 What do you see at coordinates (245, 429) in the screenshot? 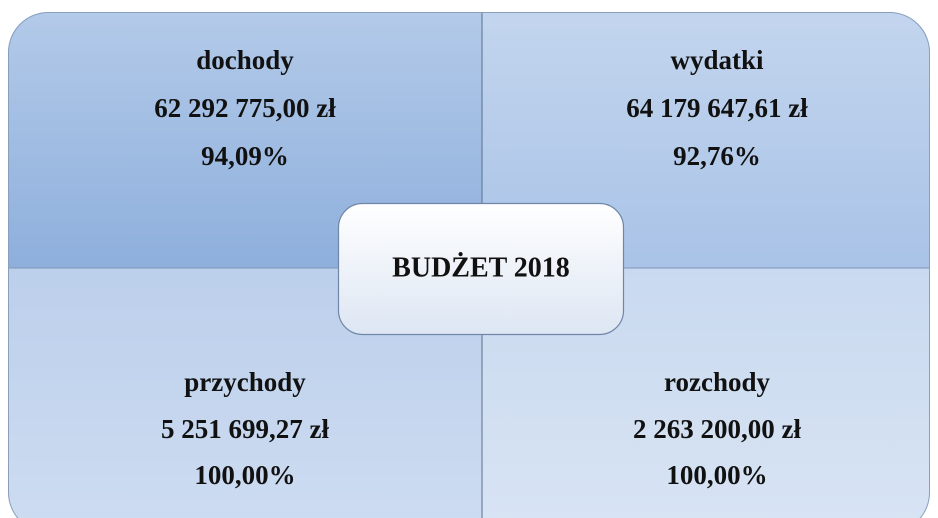
I see `quadrant-amount: 5 251 699,27 zł` at bounding box center [245, 429].